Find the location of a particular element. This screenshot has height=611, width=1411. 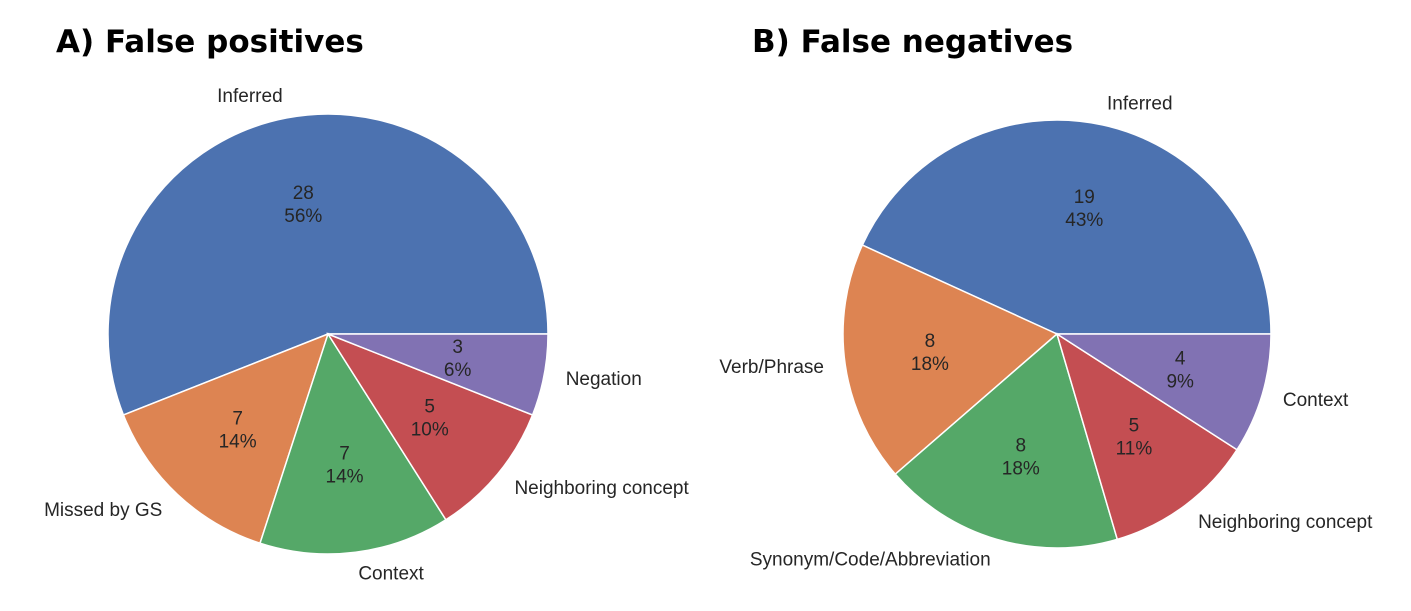

chart-a-percent-inferred: 56% is located at coordinates (303, 216).